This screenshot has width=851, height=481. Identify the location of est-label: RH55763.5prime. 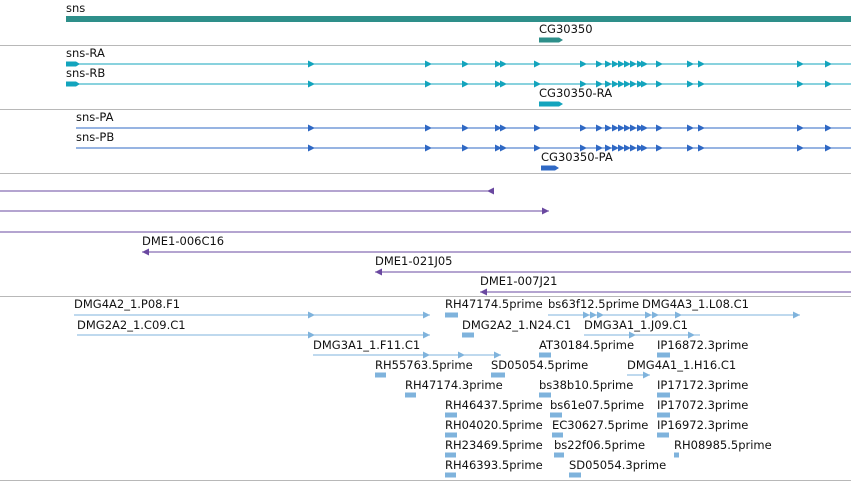
(424, 365).